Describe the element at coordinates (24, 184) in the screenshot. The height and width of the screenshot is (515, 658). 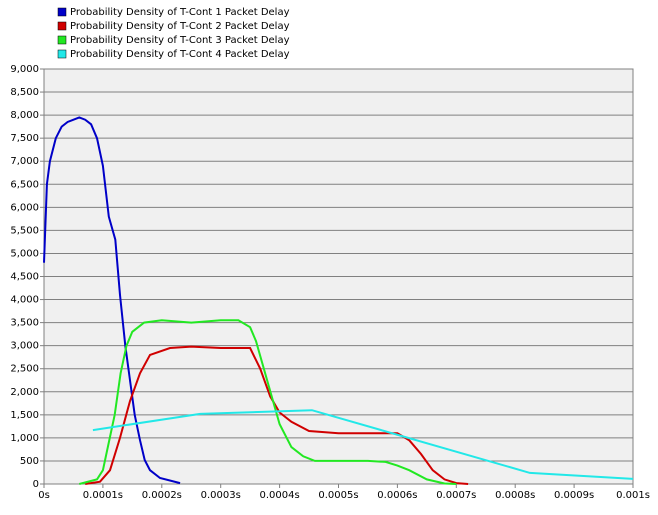
I see `y-tick-label: 6,500` at that location.